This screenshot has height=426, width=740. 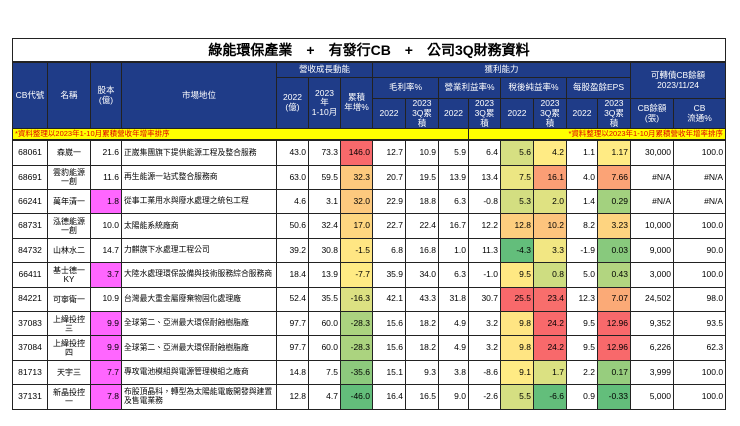 What do you see at coordinates (30, 177) in the screenshot?
I see `table-cell: 68691` at bounding box center [30, 177].